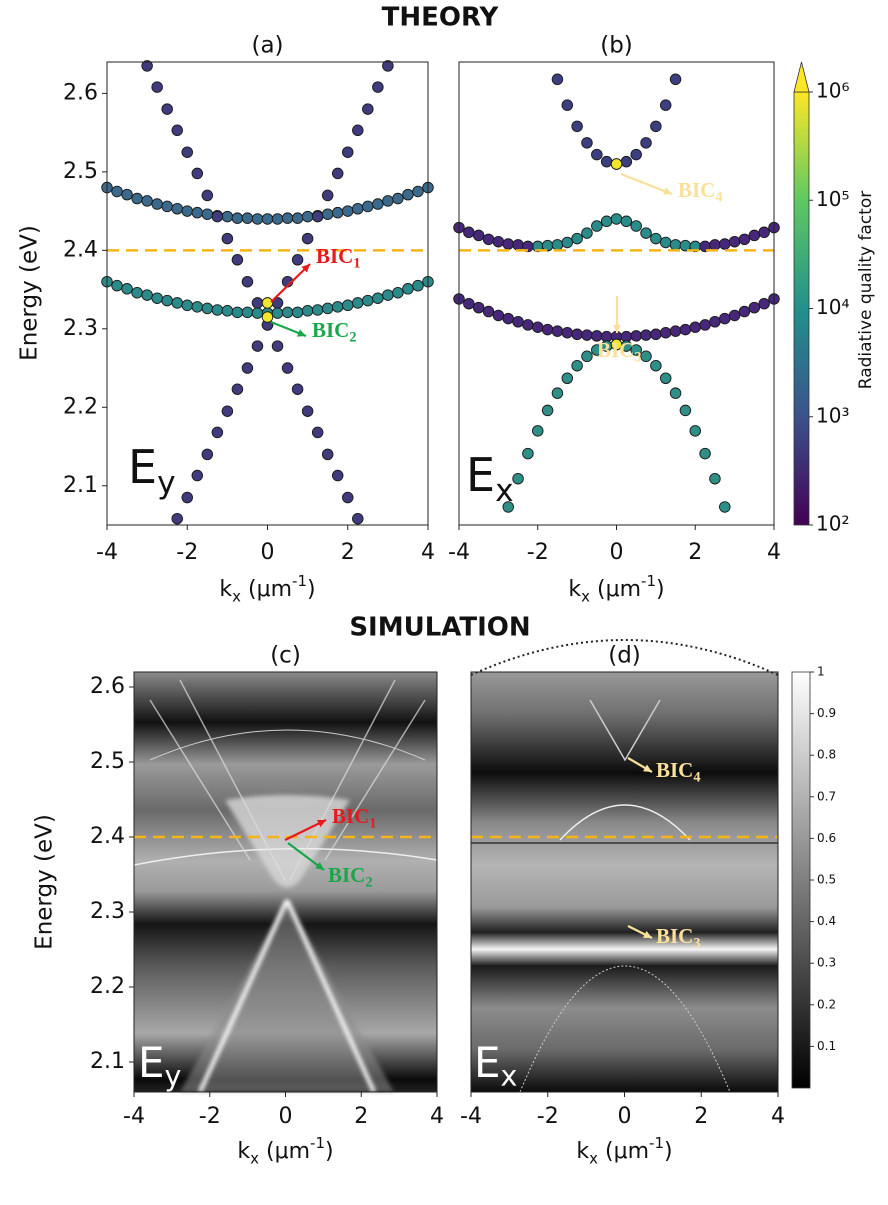 This screenshot has width=888, height=1205. What do you see at coordinates (80, 328) in the screenshot?
I see `y-tick-label: 2.3` at bounding box center [80, 328].